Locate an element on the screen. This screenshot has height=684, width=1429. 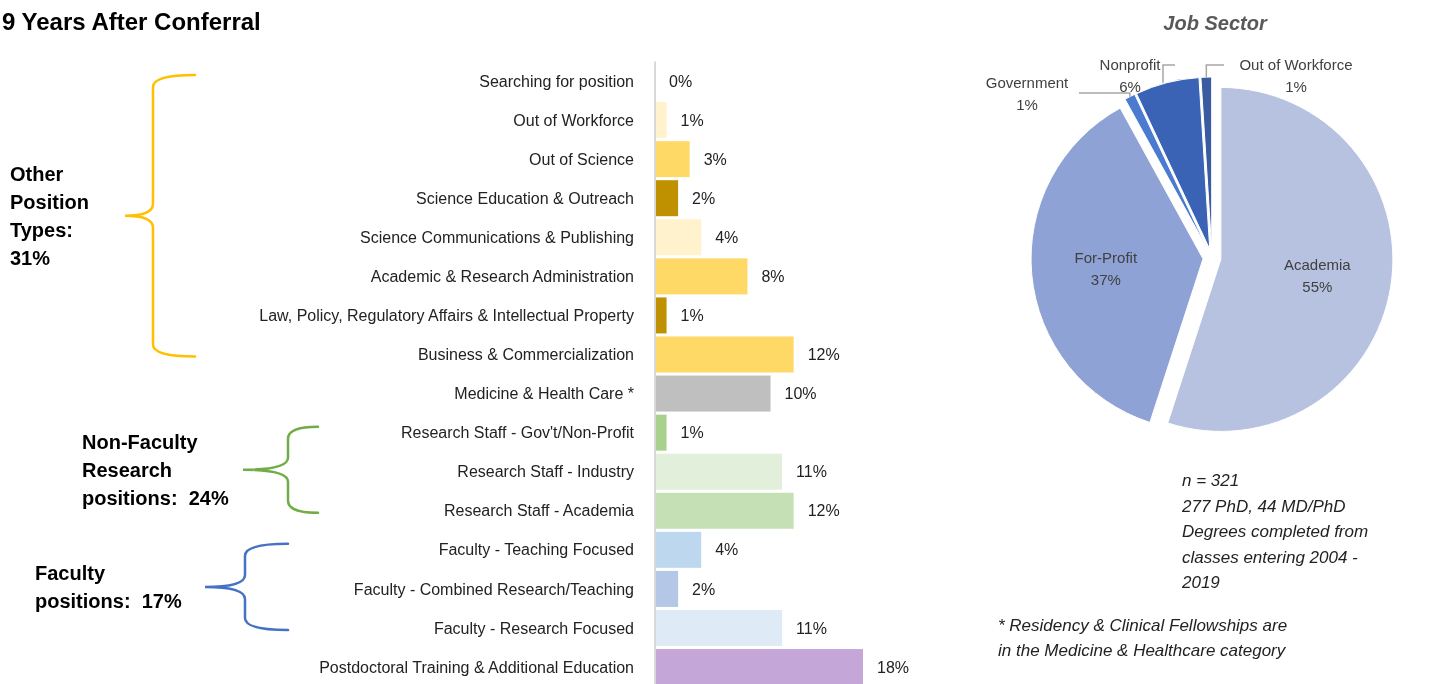
slice-label: Government is located at coordinates (1027, 83).